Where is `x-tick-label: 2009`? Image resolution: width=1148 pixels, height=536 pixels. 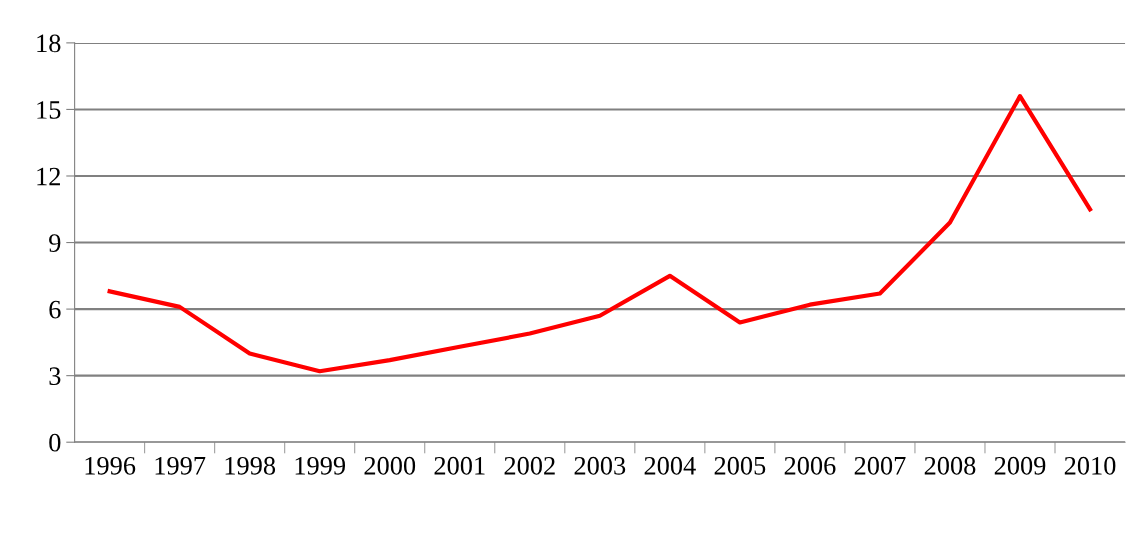
x-tick-label: 2009 is located at coordinates (1020, 465).